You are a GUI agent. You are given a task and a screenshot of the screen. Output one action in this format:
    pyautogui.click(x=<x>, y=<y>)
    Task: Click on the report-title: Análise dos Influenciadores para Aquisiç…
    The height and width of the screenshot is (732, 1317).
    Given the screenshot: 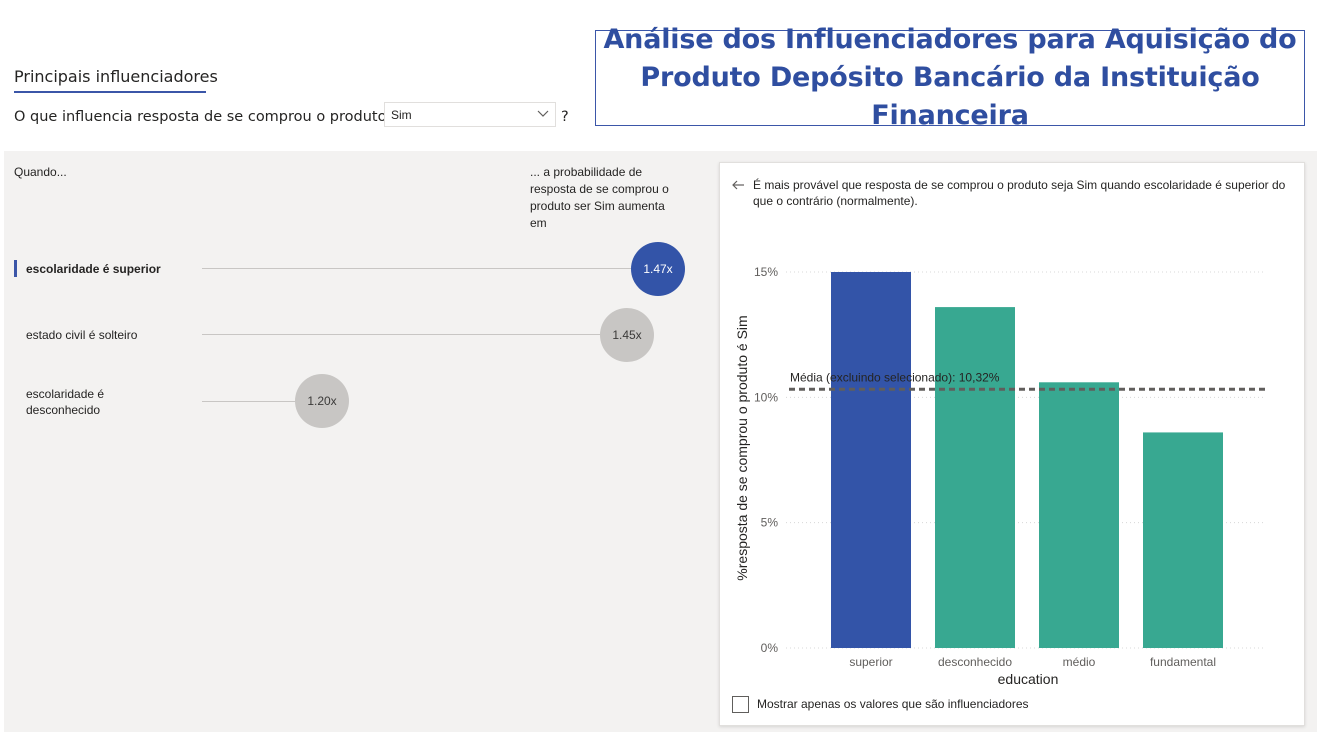 What is the action you would take?
    pyautogui.click(x=950, y=77)
    